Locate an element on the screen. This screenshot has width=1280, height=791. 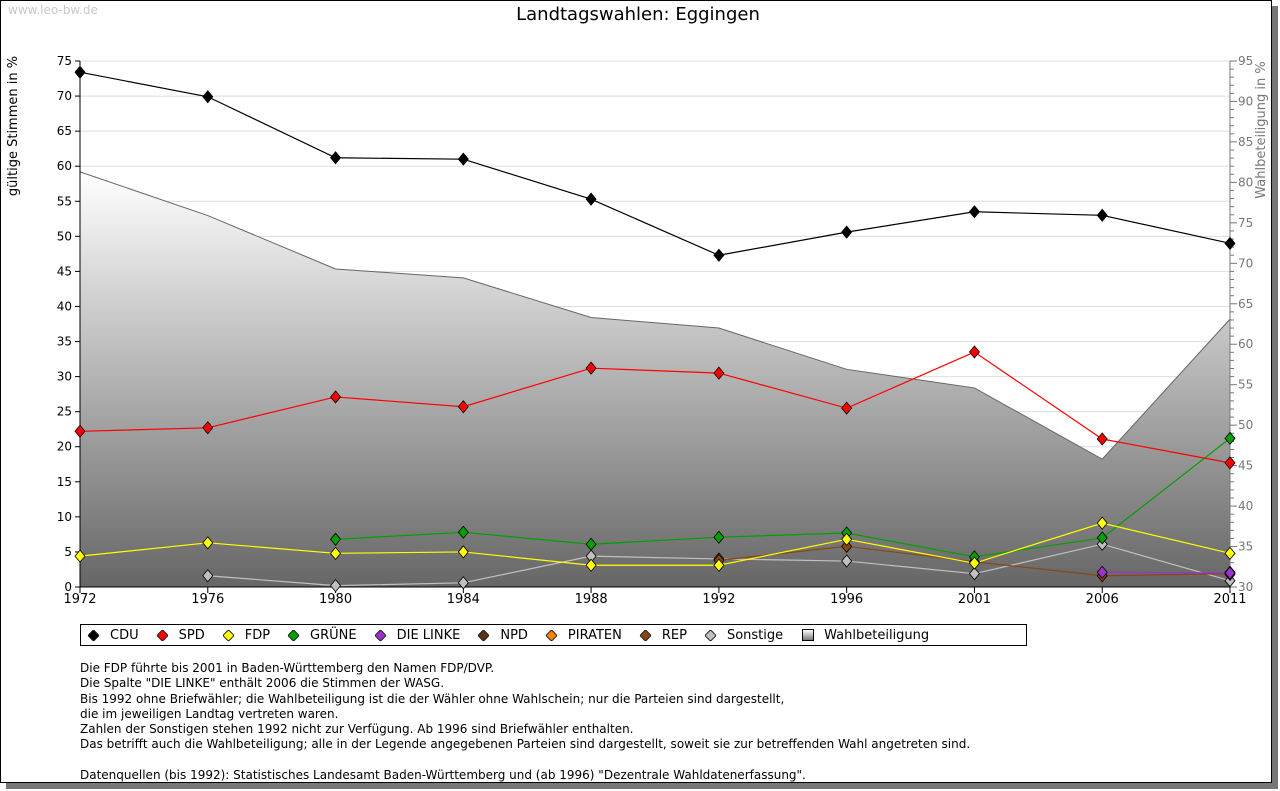
series-line-gr-ne is located at coordinates (783, 497).